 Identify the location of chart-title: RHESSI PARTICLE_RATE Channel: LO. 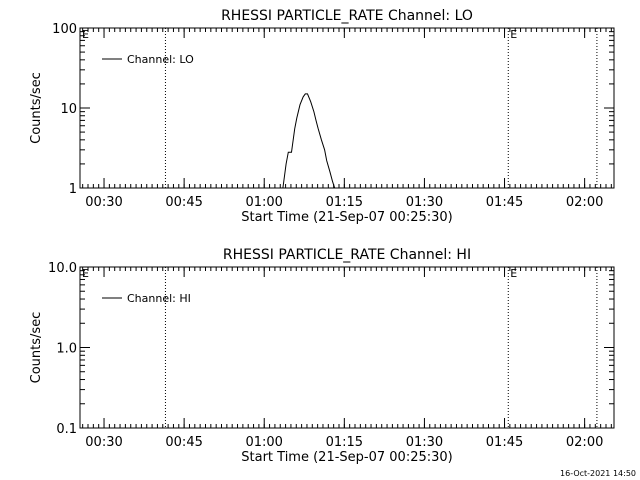
(347, 16).